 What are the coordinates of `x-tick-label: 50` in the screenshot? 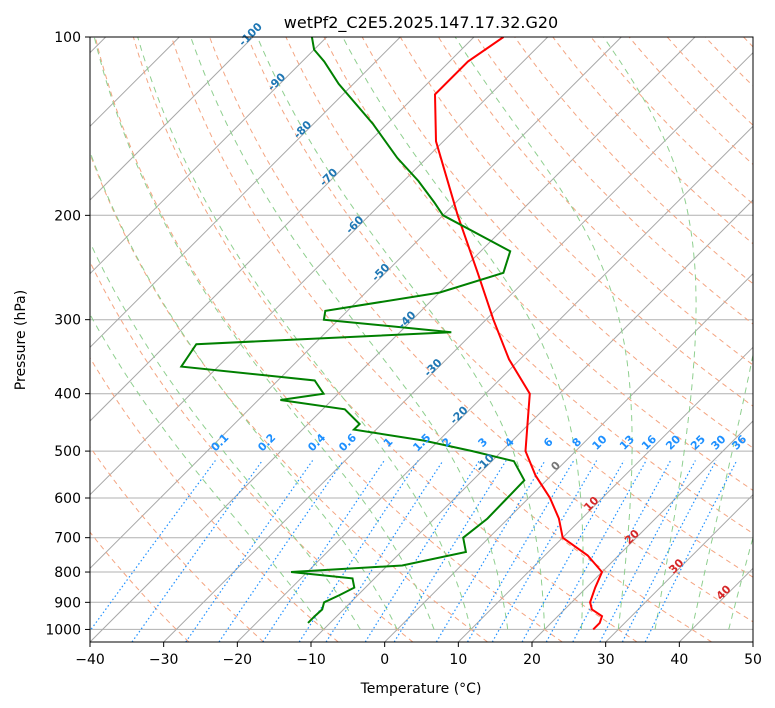 It's located at (753, 660).